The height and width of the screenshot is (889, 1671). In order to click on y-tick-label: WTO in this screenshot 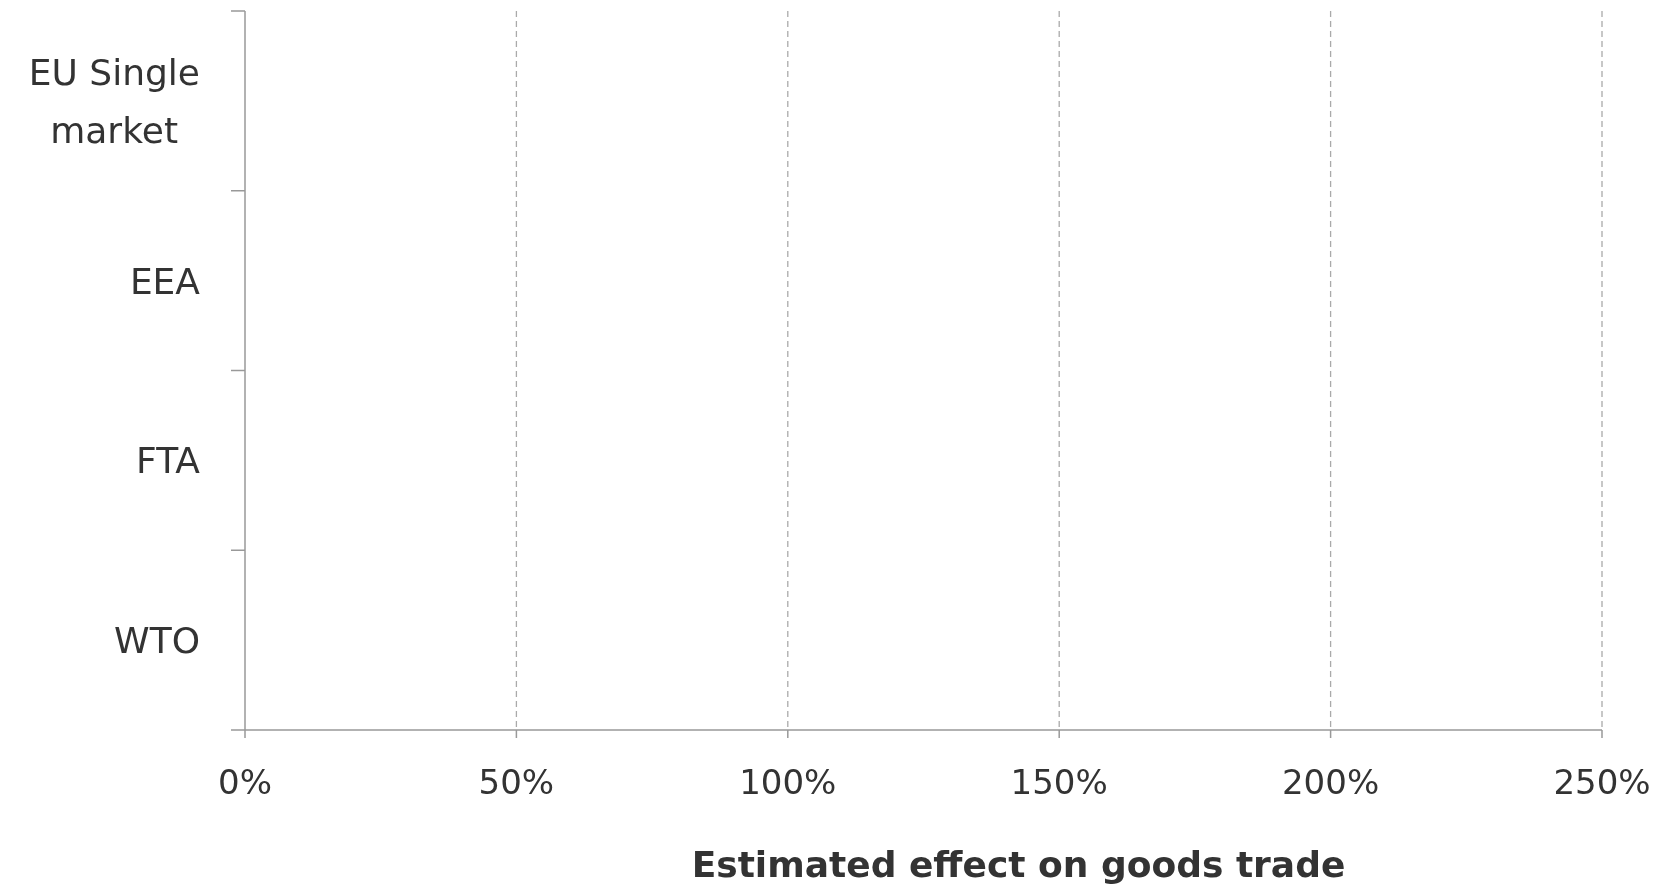, I will do `click(157, 640)`.